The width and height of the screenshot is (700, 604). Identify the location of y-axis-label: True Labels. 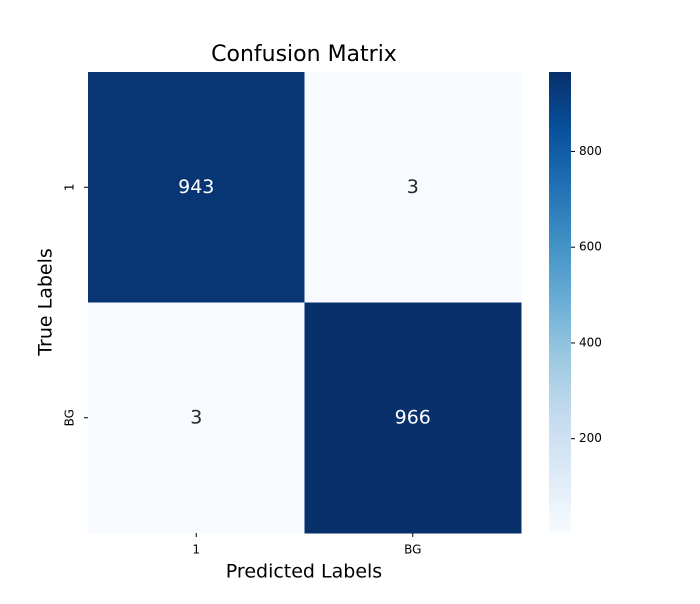
(46, 302).